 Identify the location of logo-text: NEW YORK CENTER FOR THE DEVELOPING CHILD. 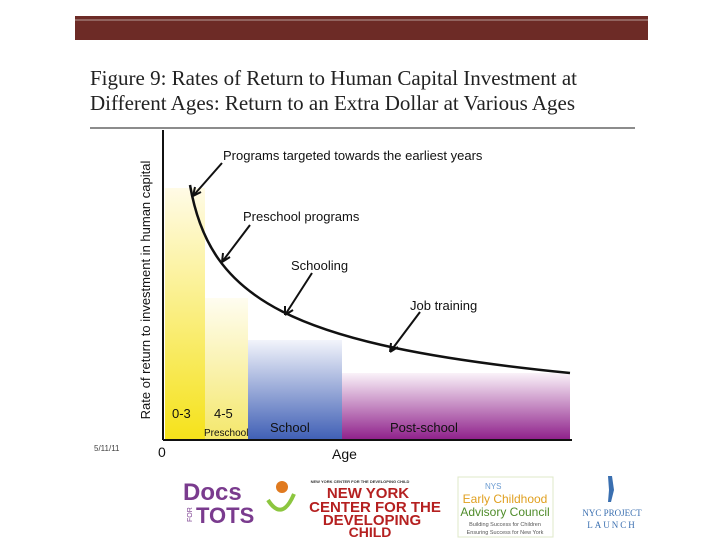
(360, 481).